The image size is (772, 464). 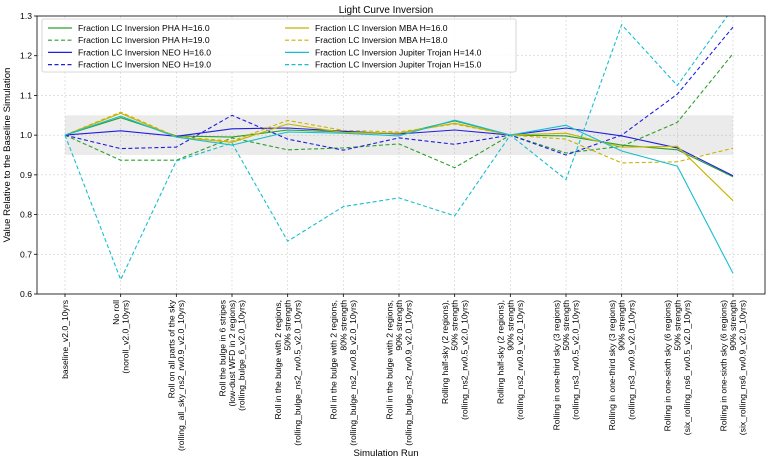 What do you see at coordinates (386, 10) in the screenshot?
I see `chart-title: Light Curve Inversion` at bounding box center [386, 10].